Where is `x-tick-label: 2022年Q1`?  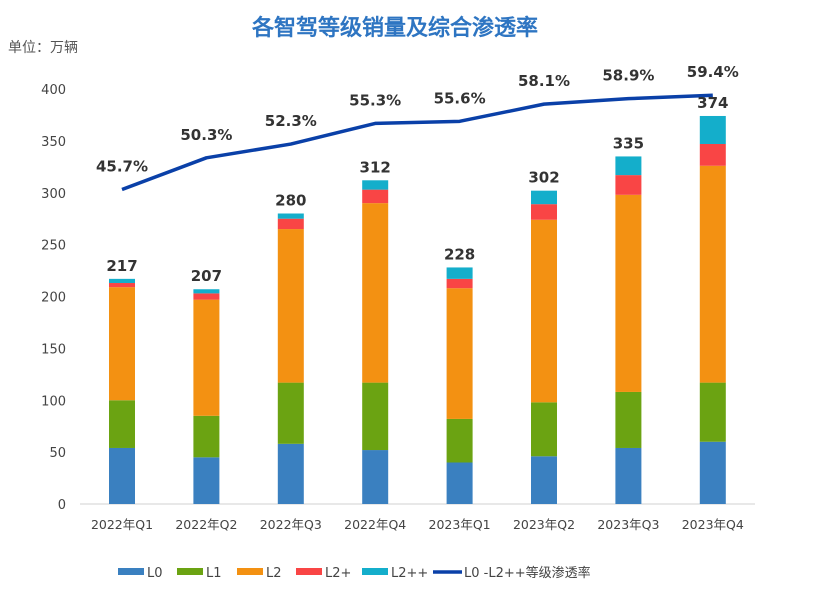
x-tick-label: 2022年Q1 is located at coordinates (122, 524).